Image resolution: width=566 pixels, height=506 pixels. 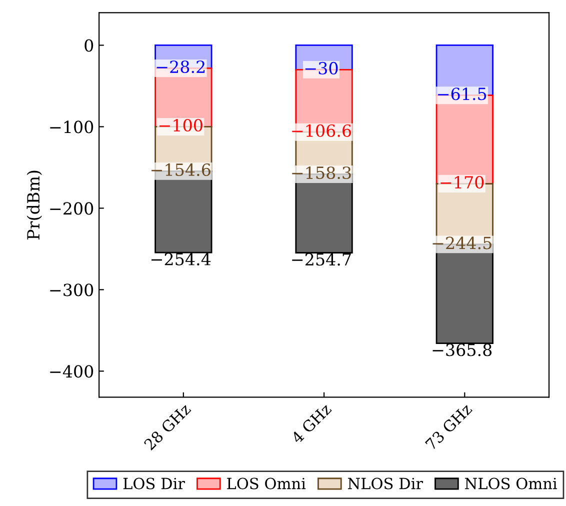 What do you see at coordinates (34, 205) in the screenshot?
I see `y-axis-title: Pr(dBm)` at bounding box center [34, 205].